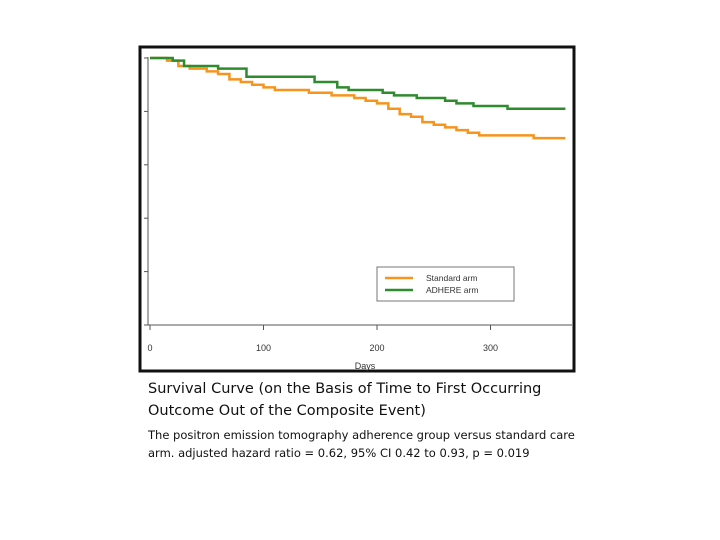 The image size is (720, 540). I want to click on legend-box, so click(445, 284).